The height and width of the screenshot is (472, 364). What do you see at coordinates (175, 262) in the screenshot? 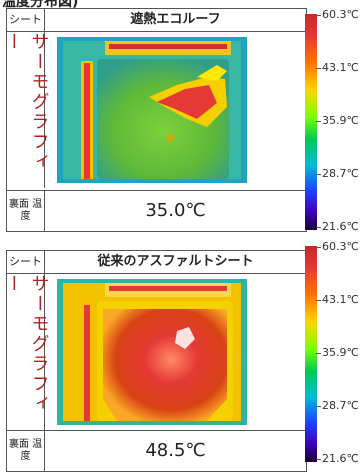
I see `panel-title: 従来のアスファルトシート` at bounding box center [175, 262].